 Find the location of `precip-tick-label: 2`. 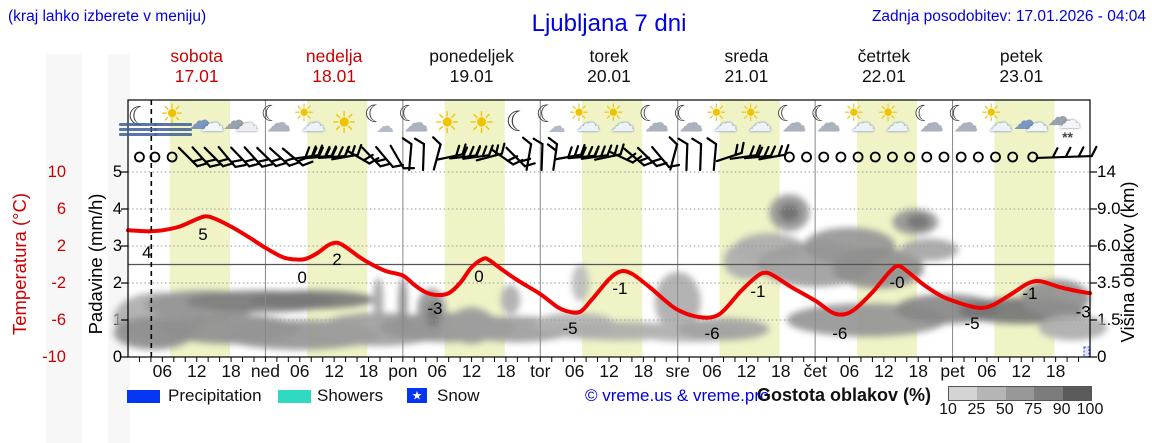

precip-tick-label: 2 is located at coordinates (117, 283).